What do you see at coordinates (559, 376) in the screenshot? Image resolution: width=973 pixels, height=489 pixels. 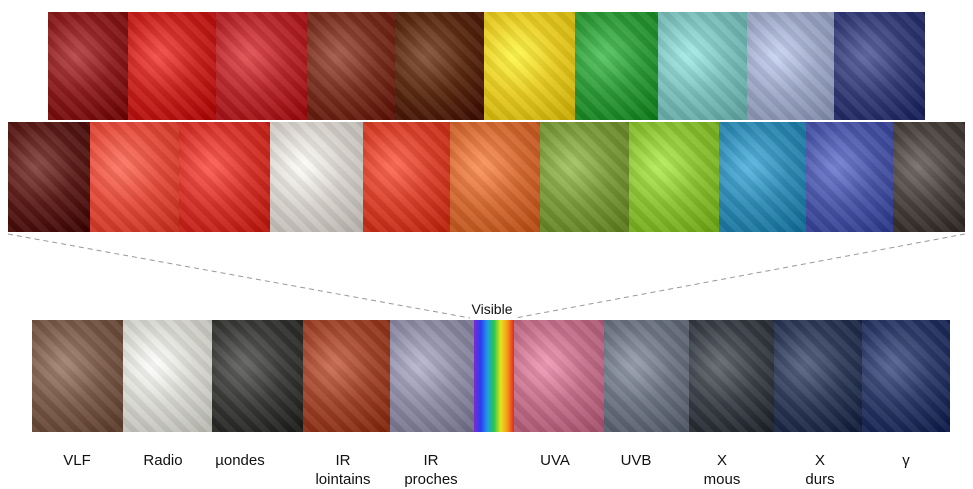 I see `uva-tile` at bounding box center [559, 376].